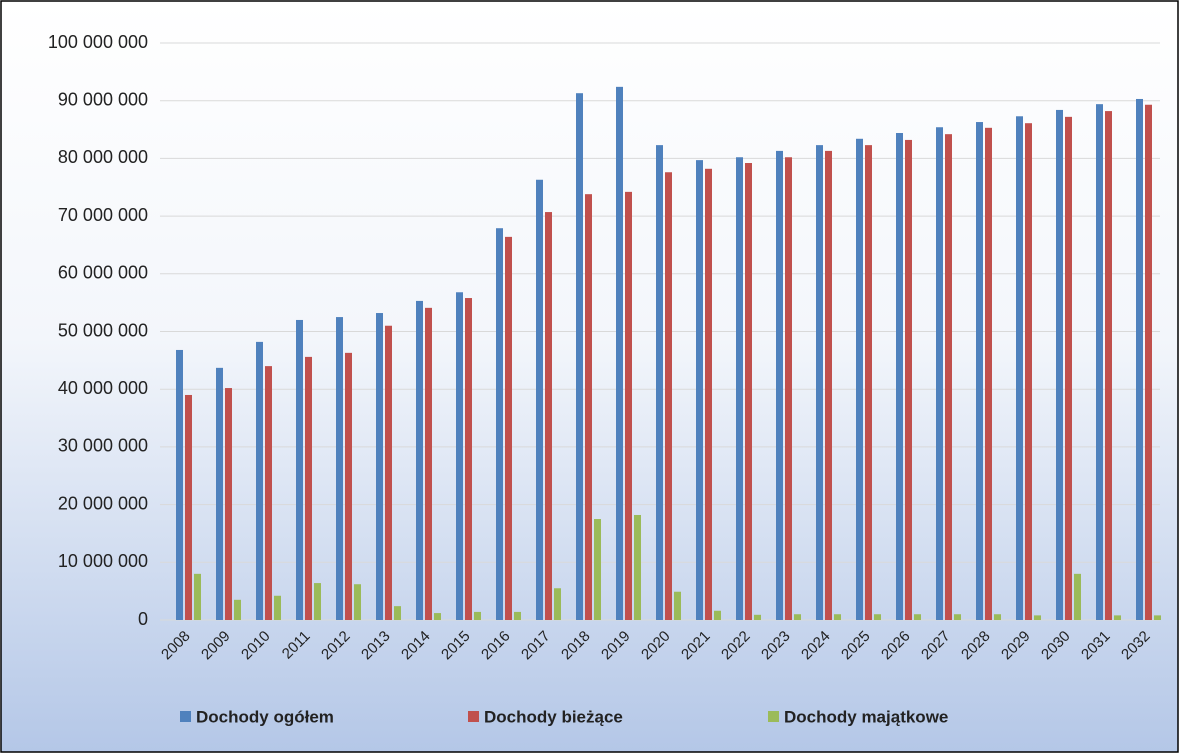  I want to click on y-tick-label: 70 000 000, so click(103, 215).